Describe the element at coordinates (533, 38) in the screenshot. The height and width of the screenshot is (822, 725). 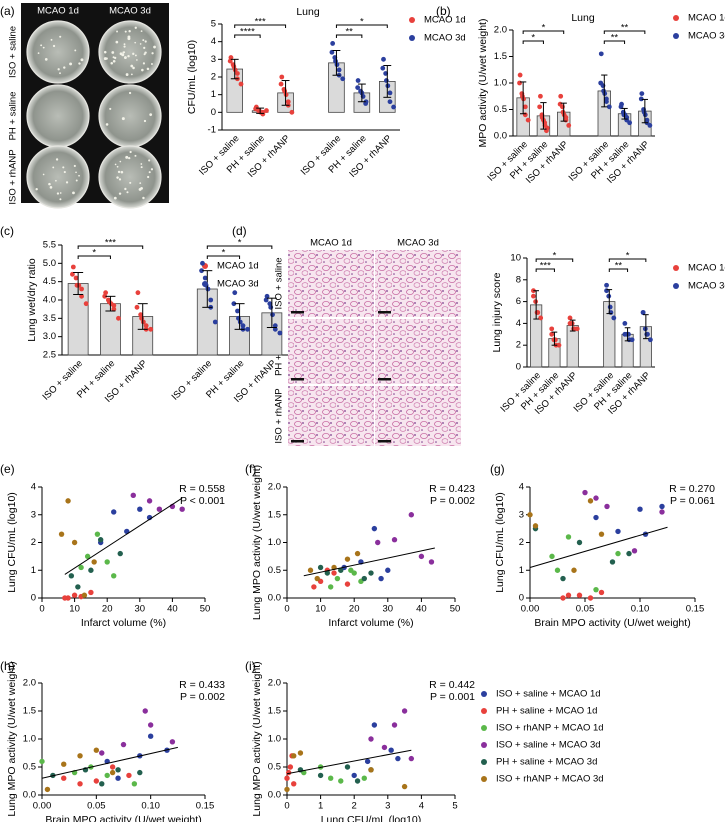
I see `significance-label: *` at that location.